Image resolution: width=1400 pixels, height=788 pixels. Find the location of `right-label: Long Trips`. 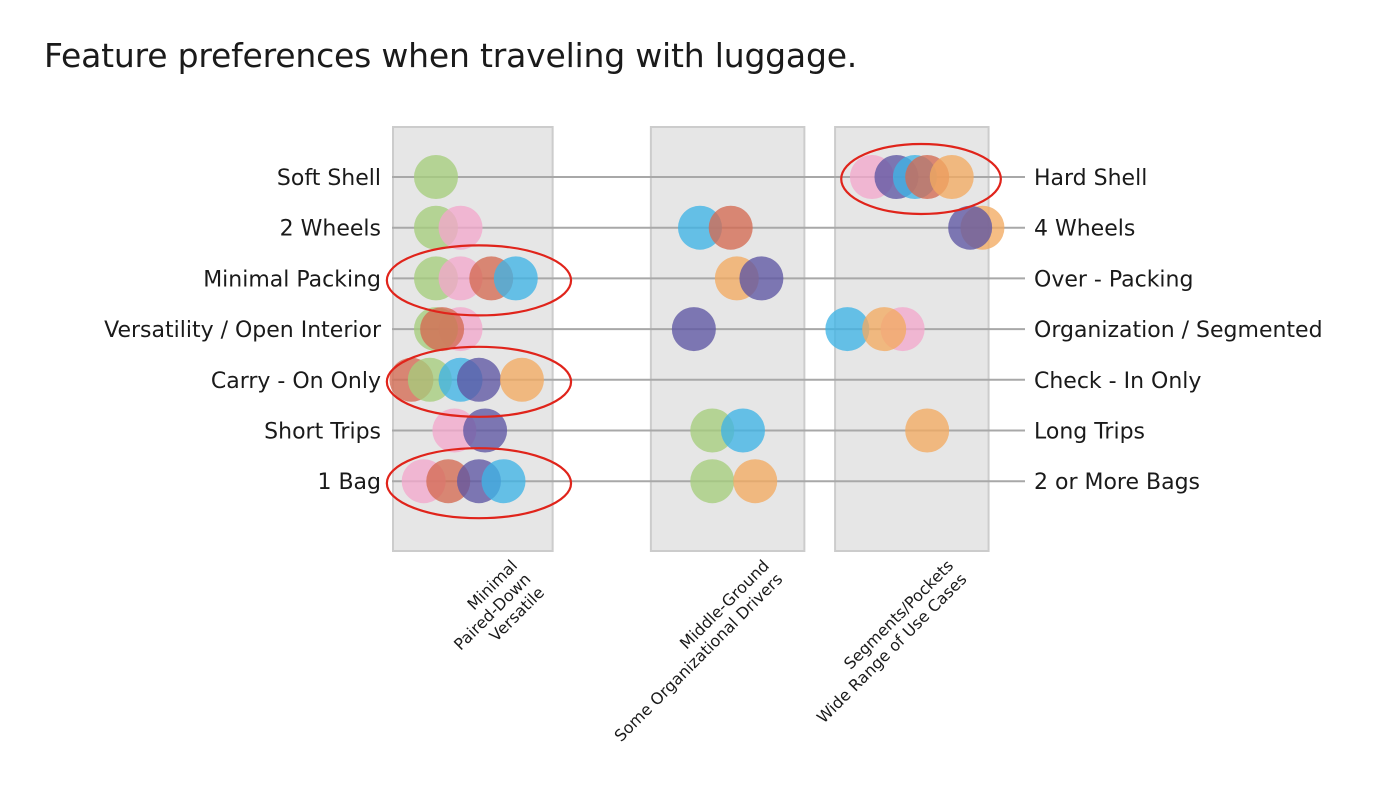

right-label: Long Trips is located at coordinates (1089, 432).